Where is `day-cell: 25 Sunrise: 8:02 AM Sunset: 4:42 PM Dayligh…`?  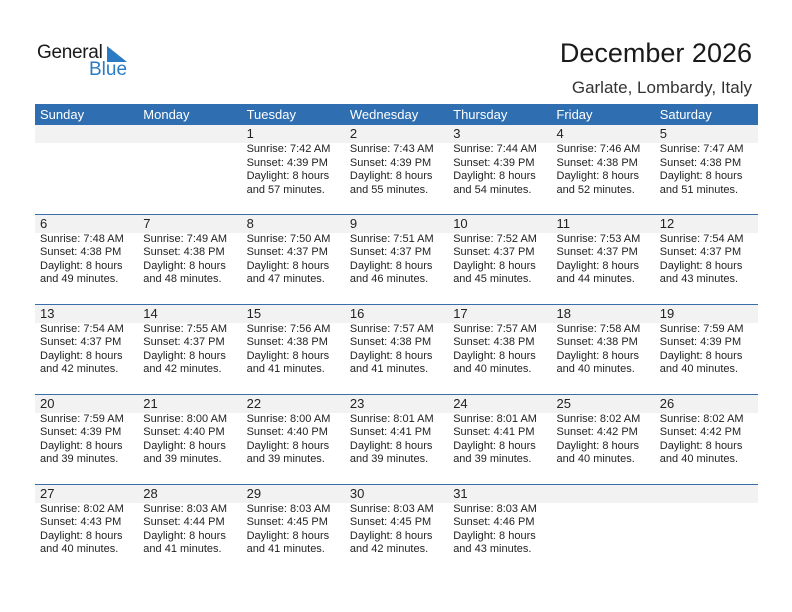 day-cell: 25 Sunrise: 8:02 AM Sunset: 4:42 PM Dayligh… is located at coordinates (603, 439).